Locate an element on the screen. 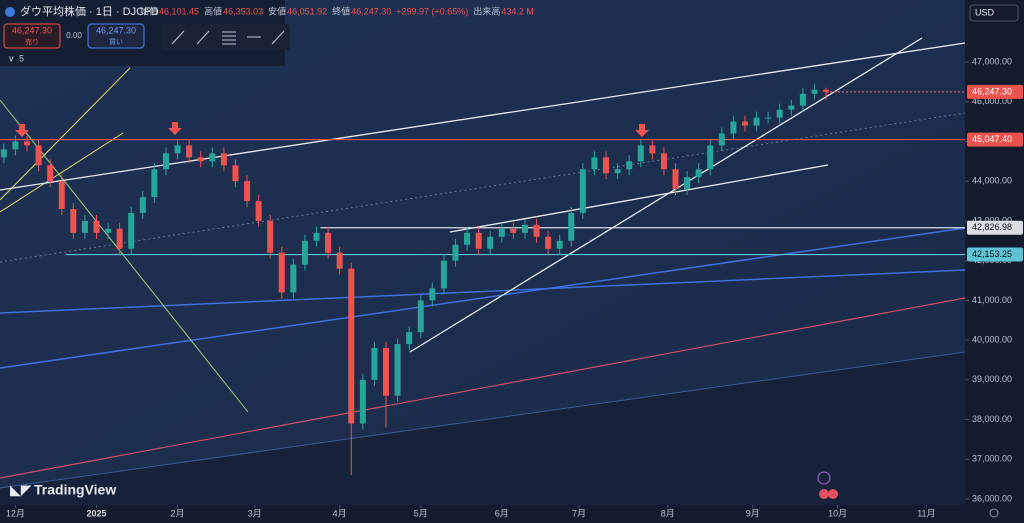  volume-label: 出来高 is located at coordinates (486, 10).